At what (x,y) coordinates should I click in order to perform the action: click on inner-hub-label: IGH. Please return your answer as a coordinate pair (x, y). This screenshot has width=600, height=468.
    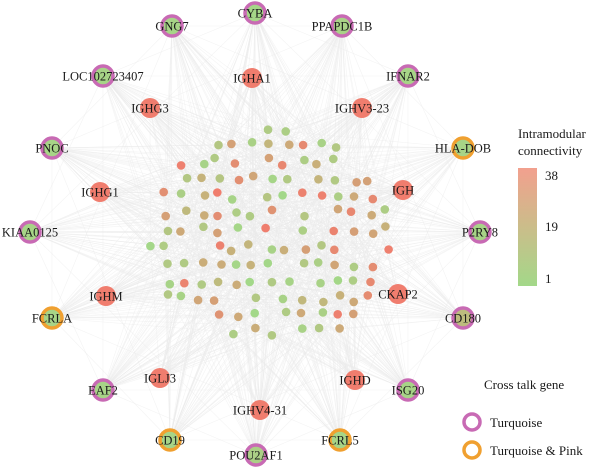
    Looking at the image, I should click on (403, 191).